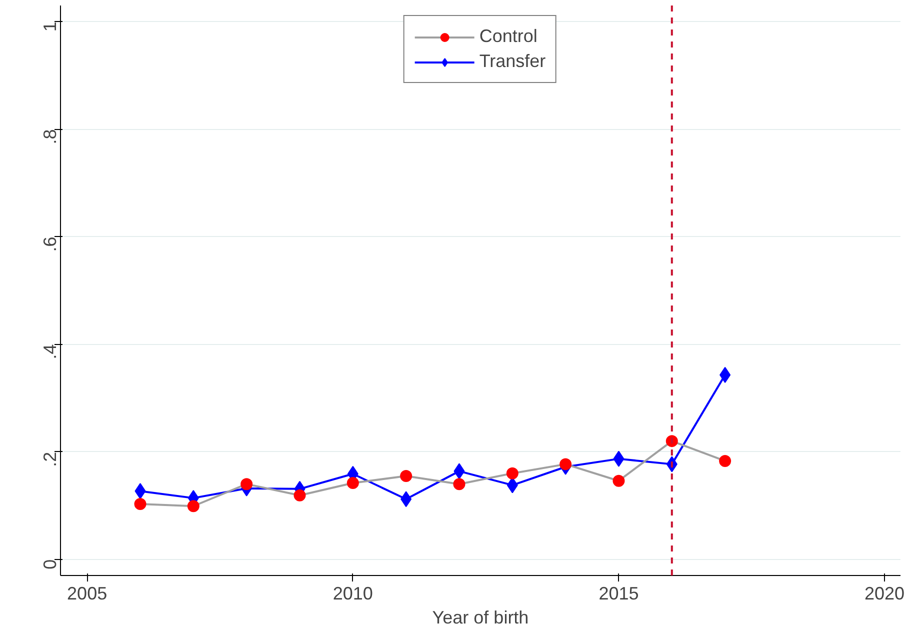  Describe the element at coordinates (50, 564) in the screenshot. I see `y-tick-label: 0` at that location.